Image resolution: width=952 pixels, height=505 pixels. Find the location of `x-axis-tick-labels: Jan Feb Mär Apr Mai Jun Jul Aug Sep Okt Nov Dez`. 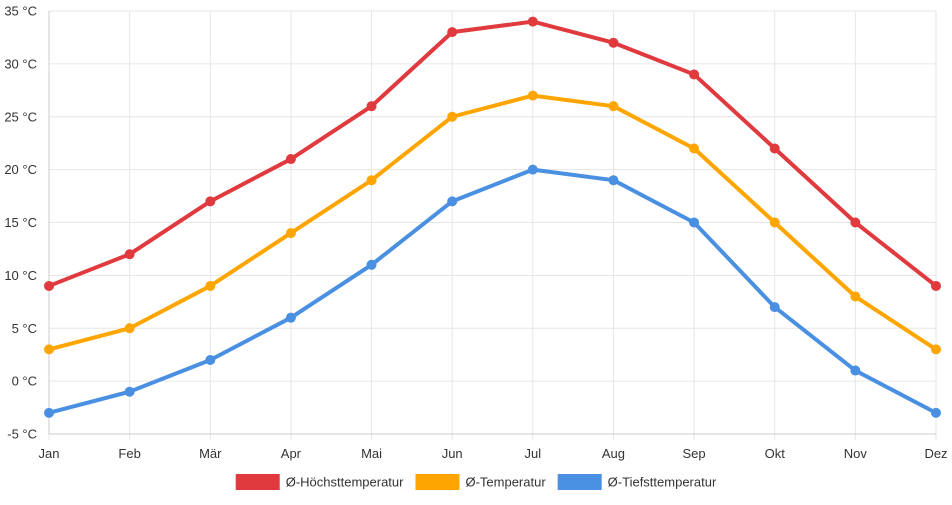

x-axis-tick-labels: Jan Feb Mär Apr Mai Jun Jul Aug Sep Okt Nov Dez is located at coordinates (493, 453).